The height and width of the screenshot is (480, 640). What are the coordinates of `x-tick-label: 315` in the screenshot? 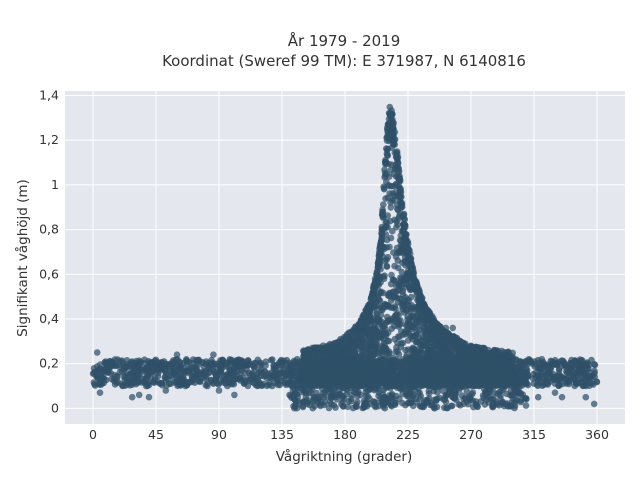 It's located at (534, 434).